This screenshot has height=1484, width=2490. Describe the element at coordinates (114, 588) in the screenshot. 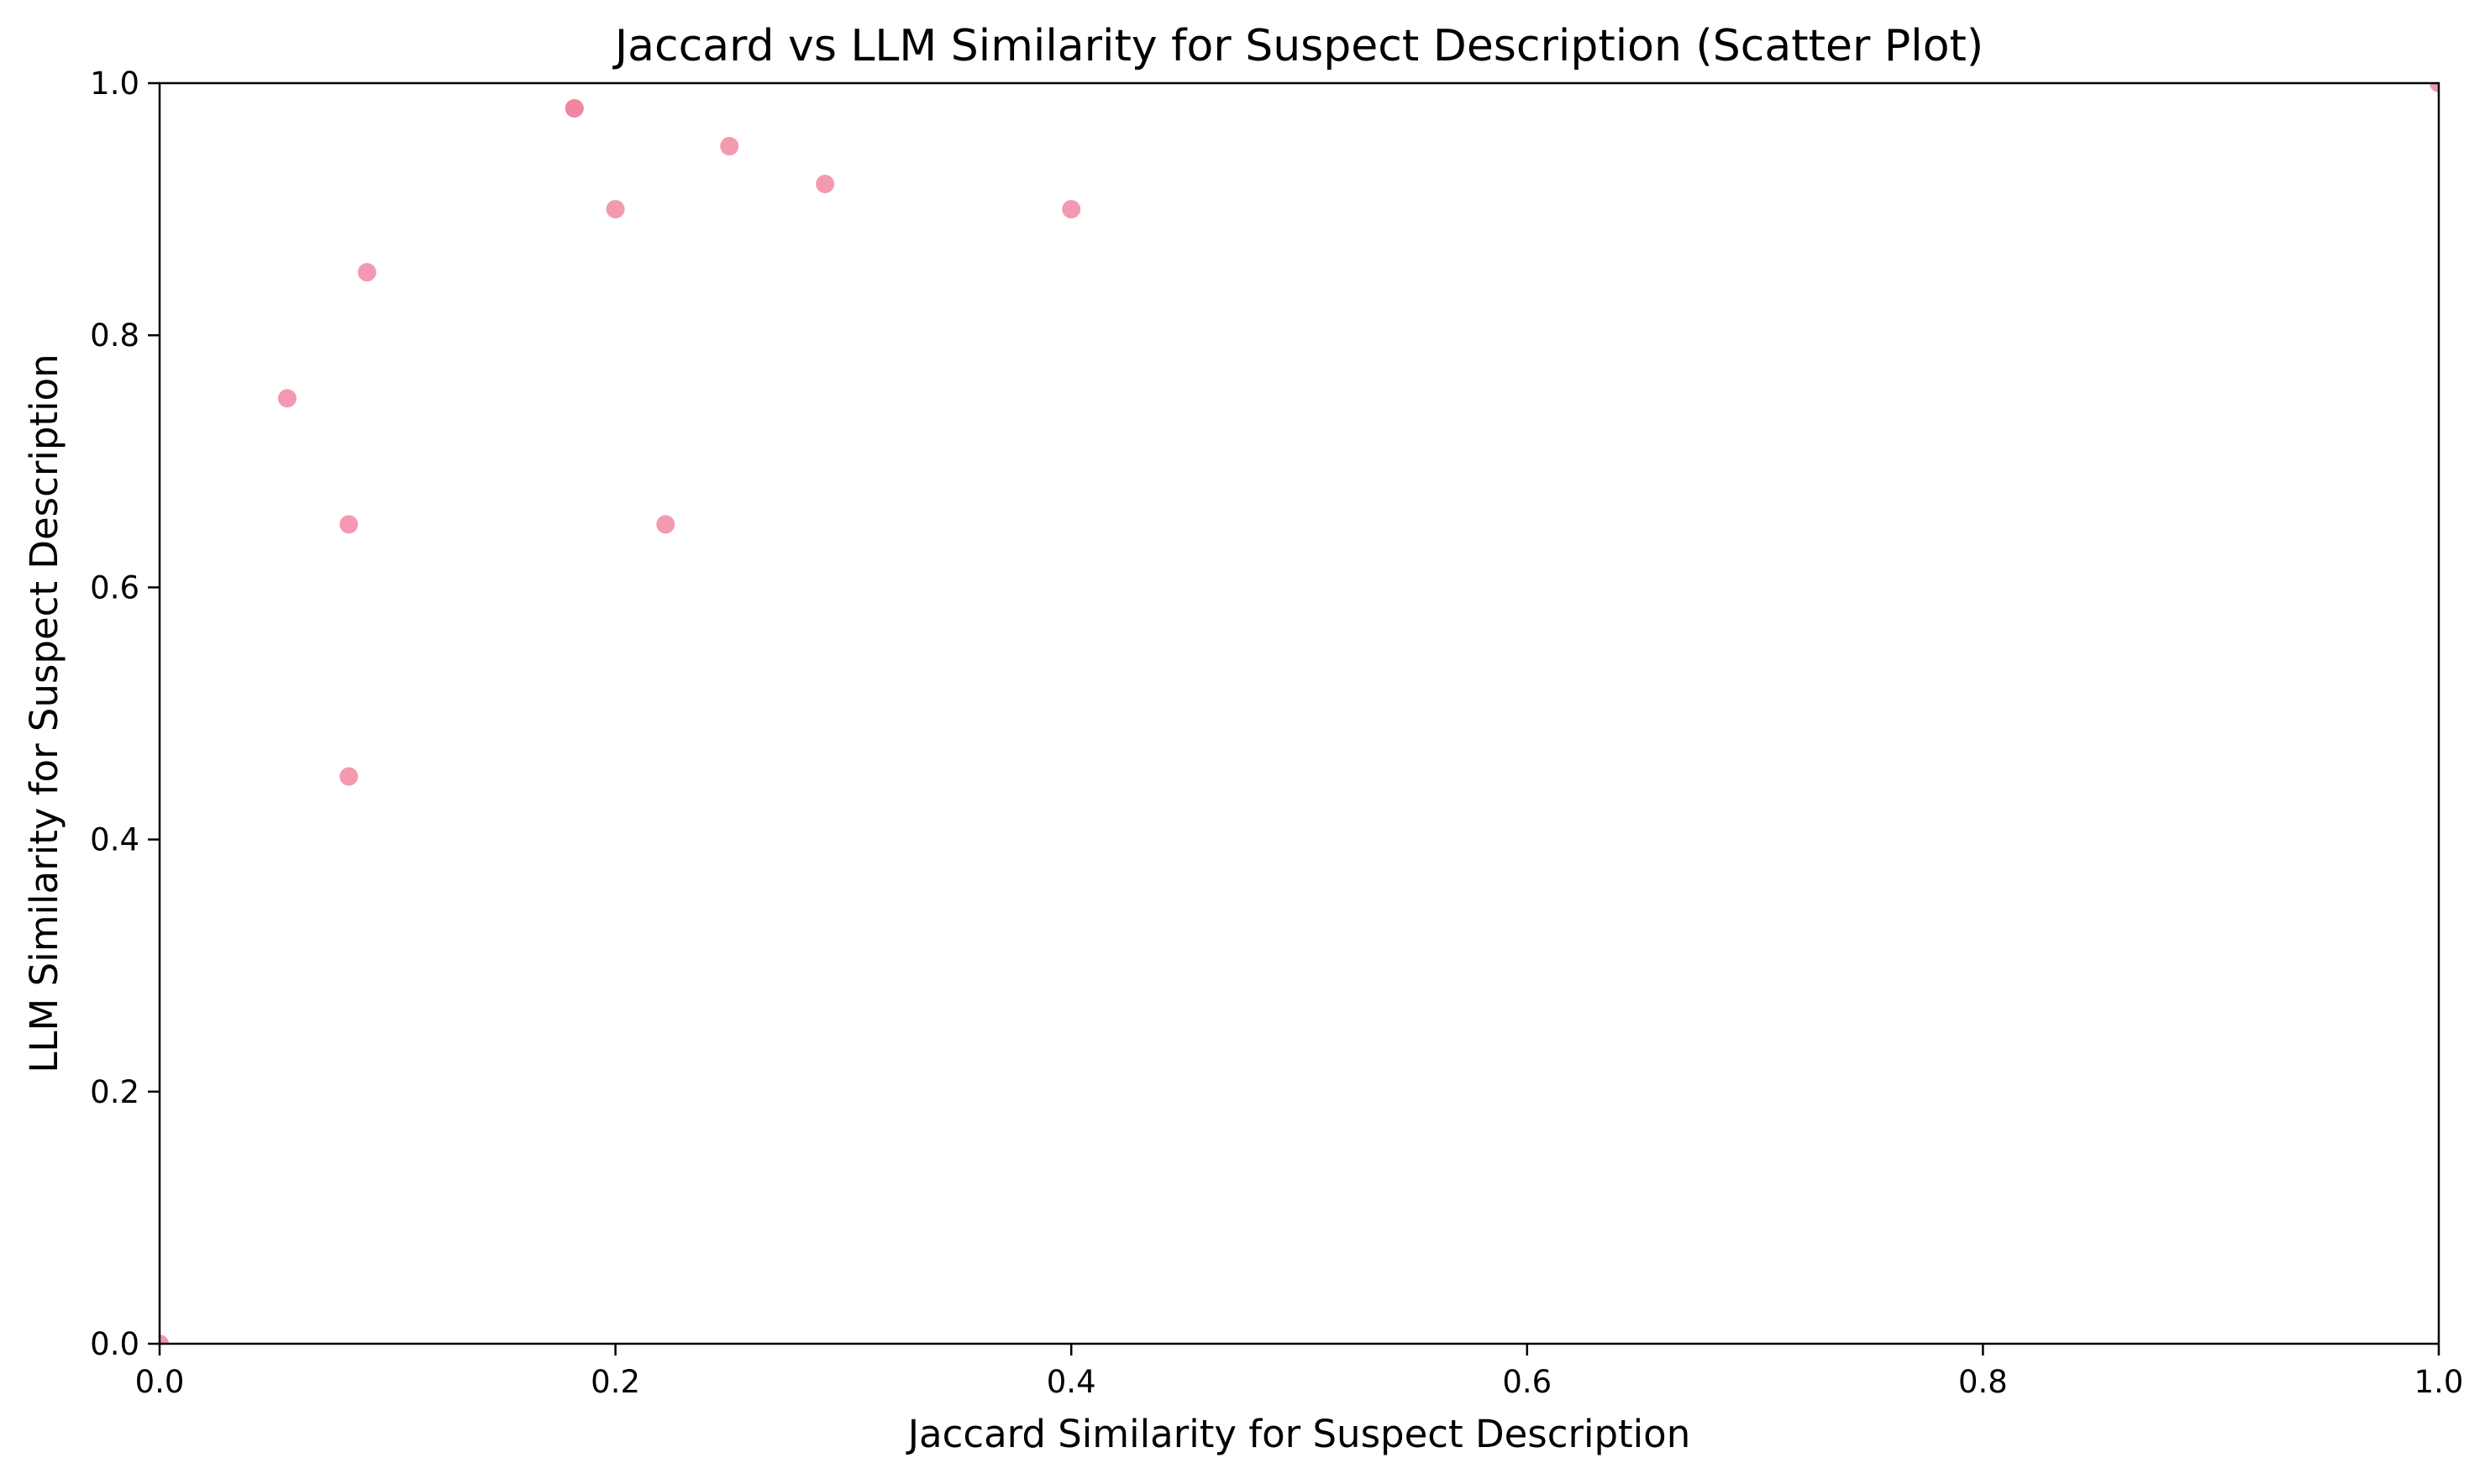

I see `y-tick-label: 0.6` at that location.